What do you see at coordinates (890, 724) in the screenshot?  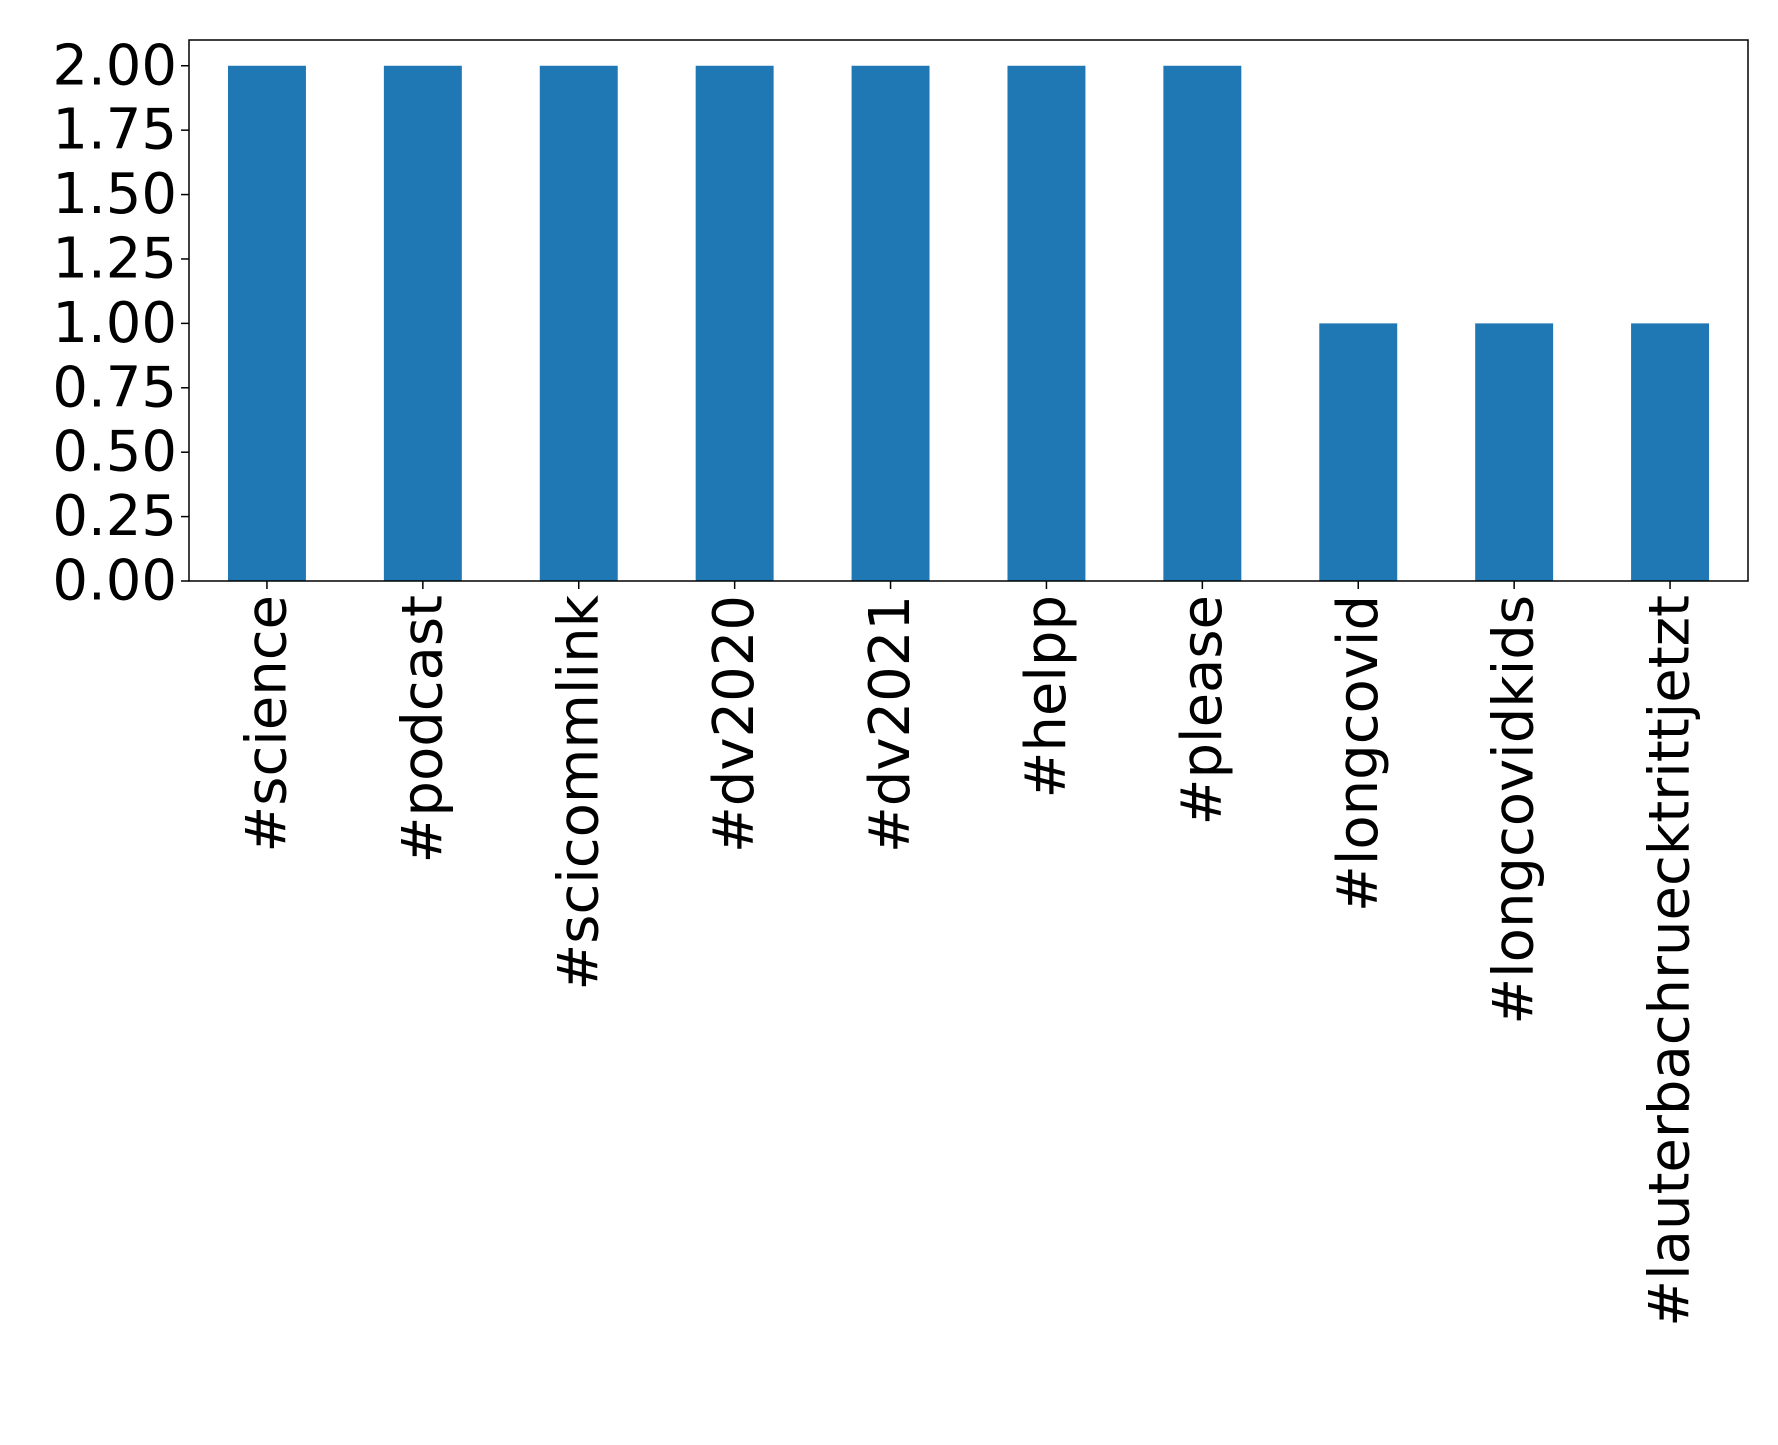 I see `x-tick-label: #dv2021` at bounding box center [890, 724].